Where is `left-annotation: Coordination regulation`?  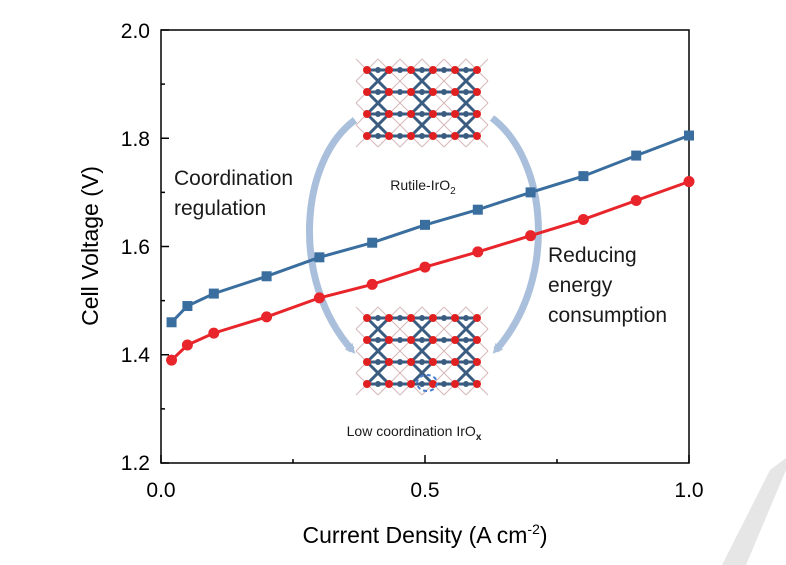 left-annotation: Coordination regulation is located at coordinates (236, 193).